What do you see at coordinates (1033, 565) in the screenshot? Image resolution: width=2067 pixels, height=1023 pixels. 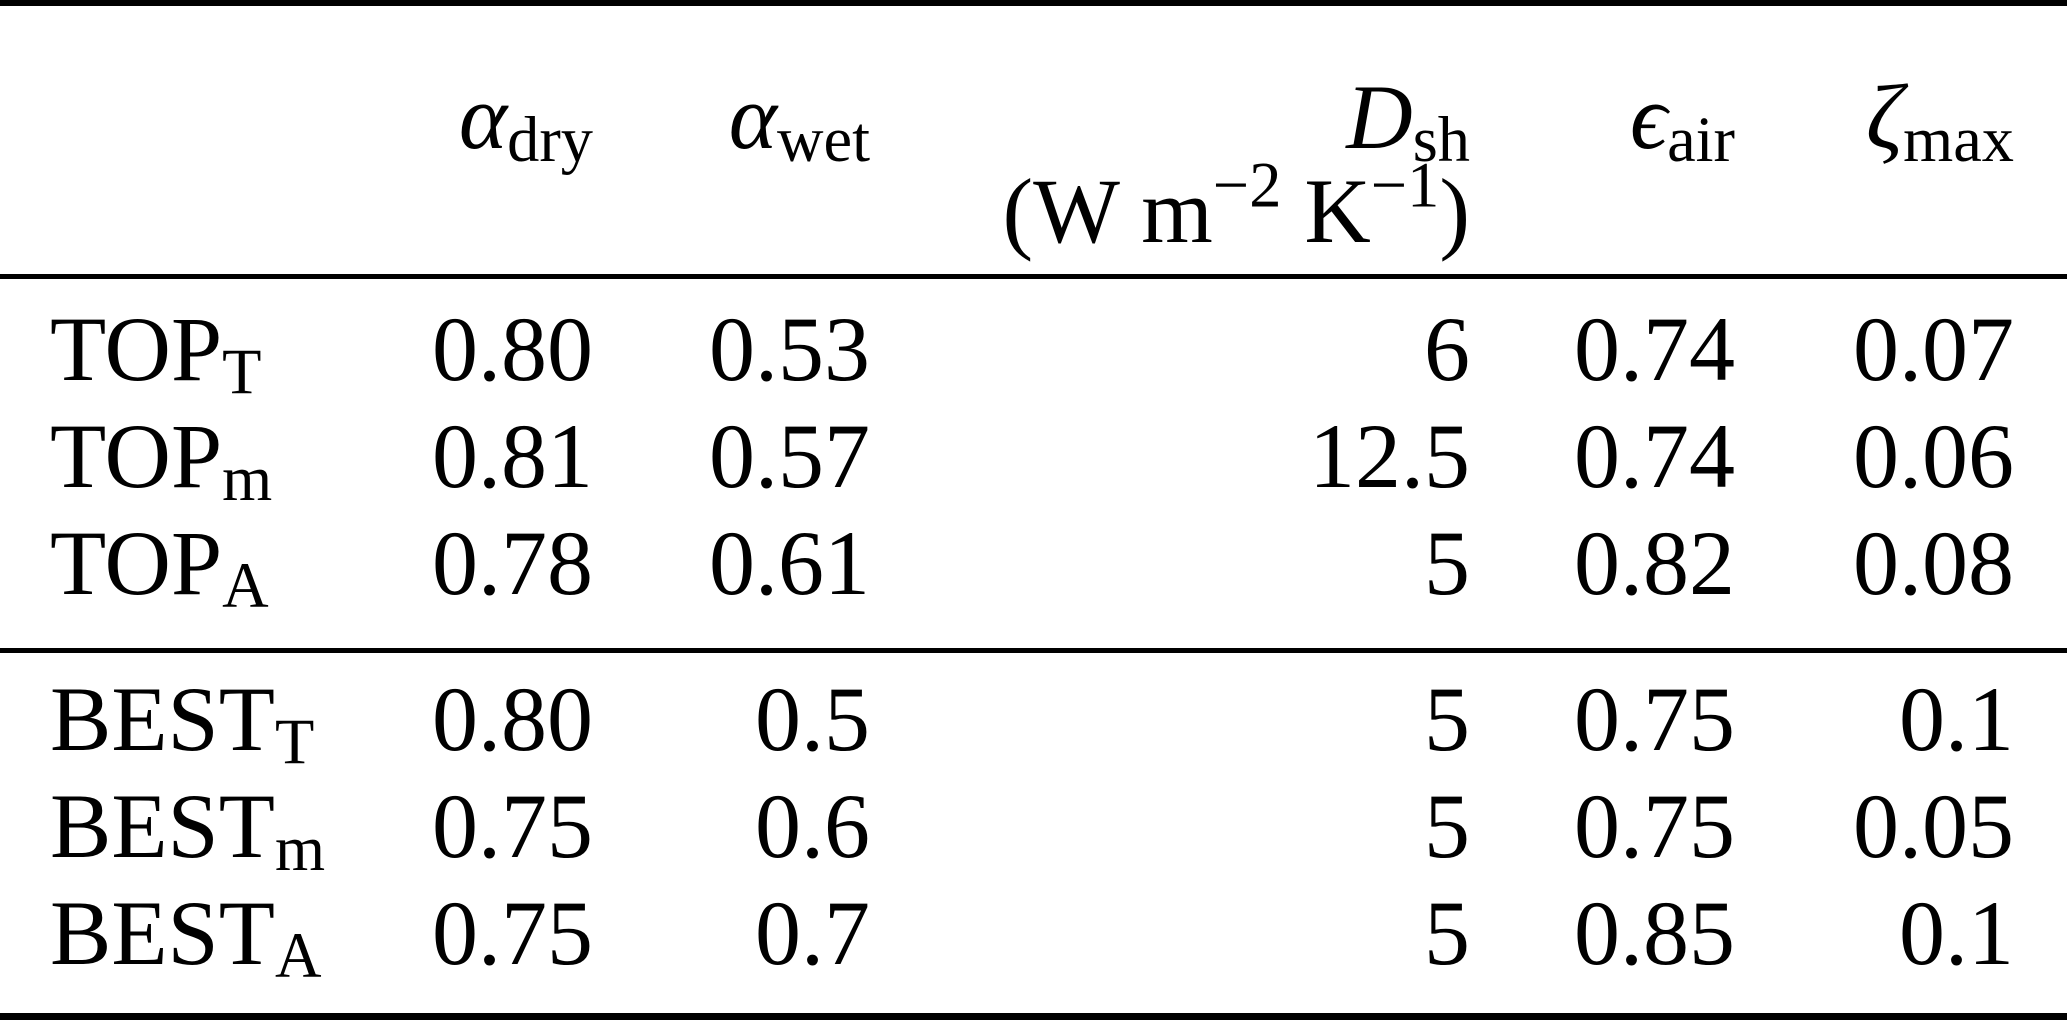 I see `table-row-top-a: TOPA 0.78 0.61 5 0.82 0.08` at bounding box center [1033, 565].